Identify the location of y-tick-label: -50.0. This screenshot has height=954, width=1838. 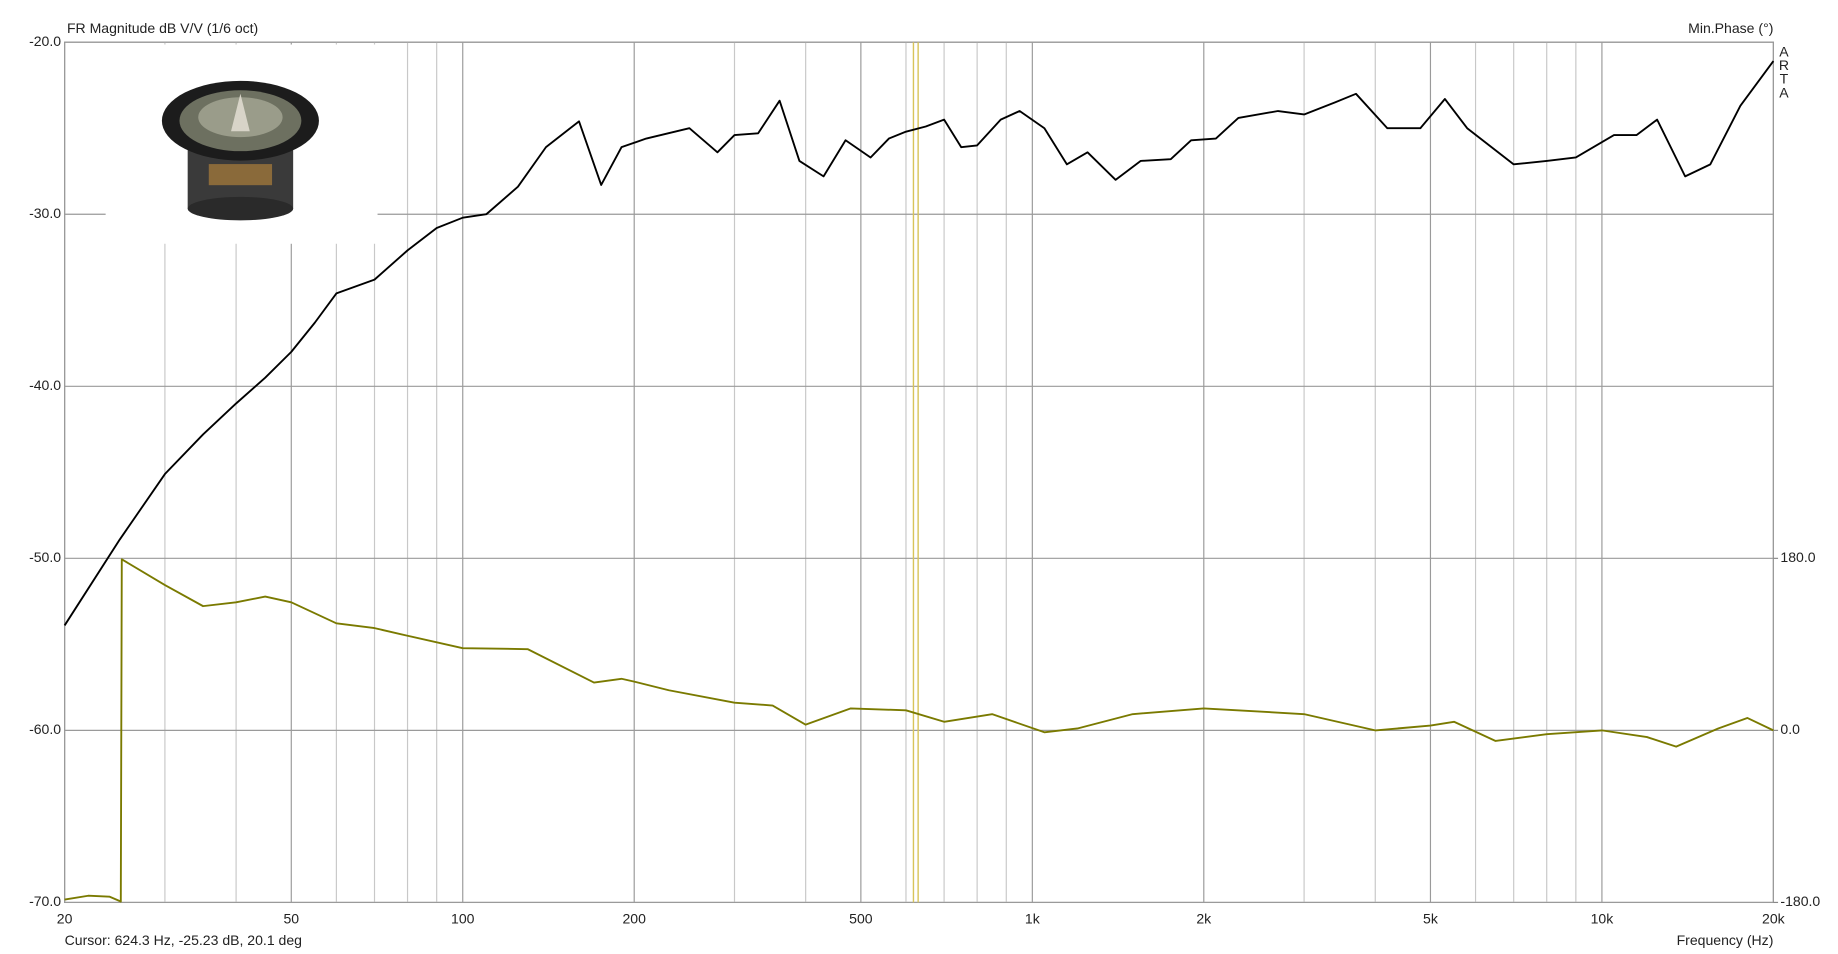
(45, 557).